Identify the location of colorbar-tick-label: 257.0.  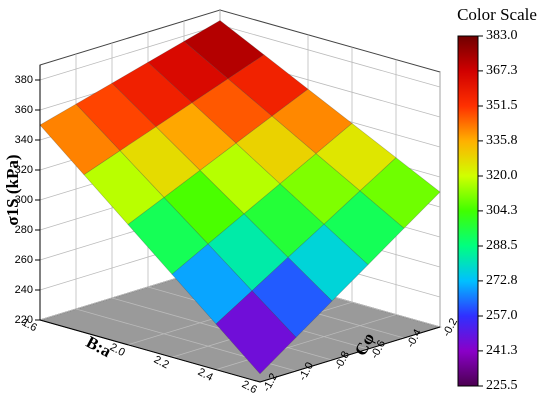
(502, 315).